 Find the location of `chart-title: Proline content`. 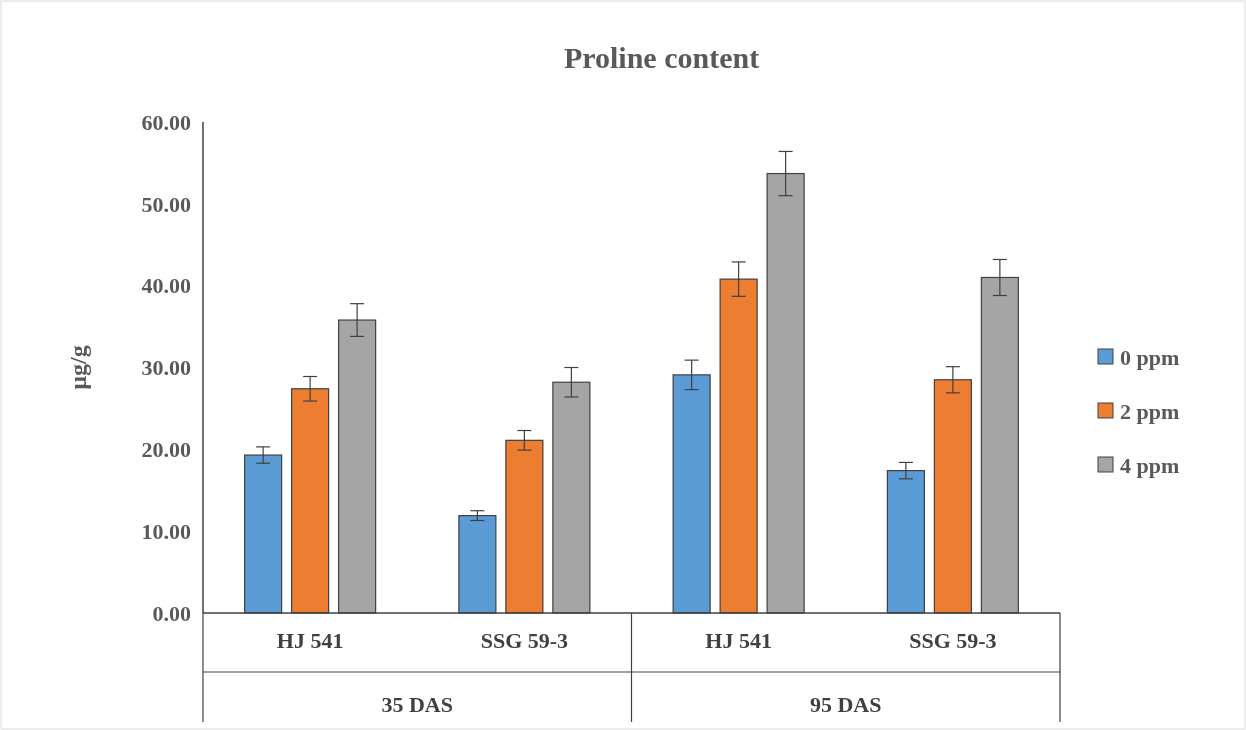

chart-title: Proline content is located at coordinates (661, 57).